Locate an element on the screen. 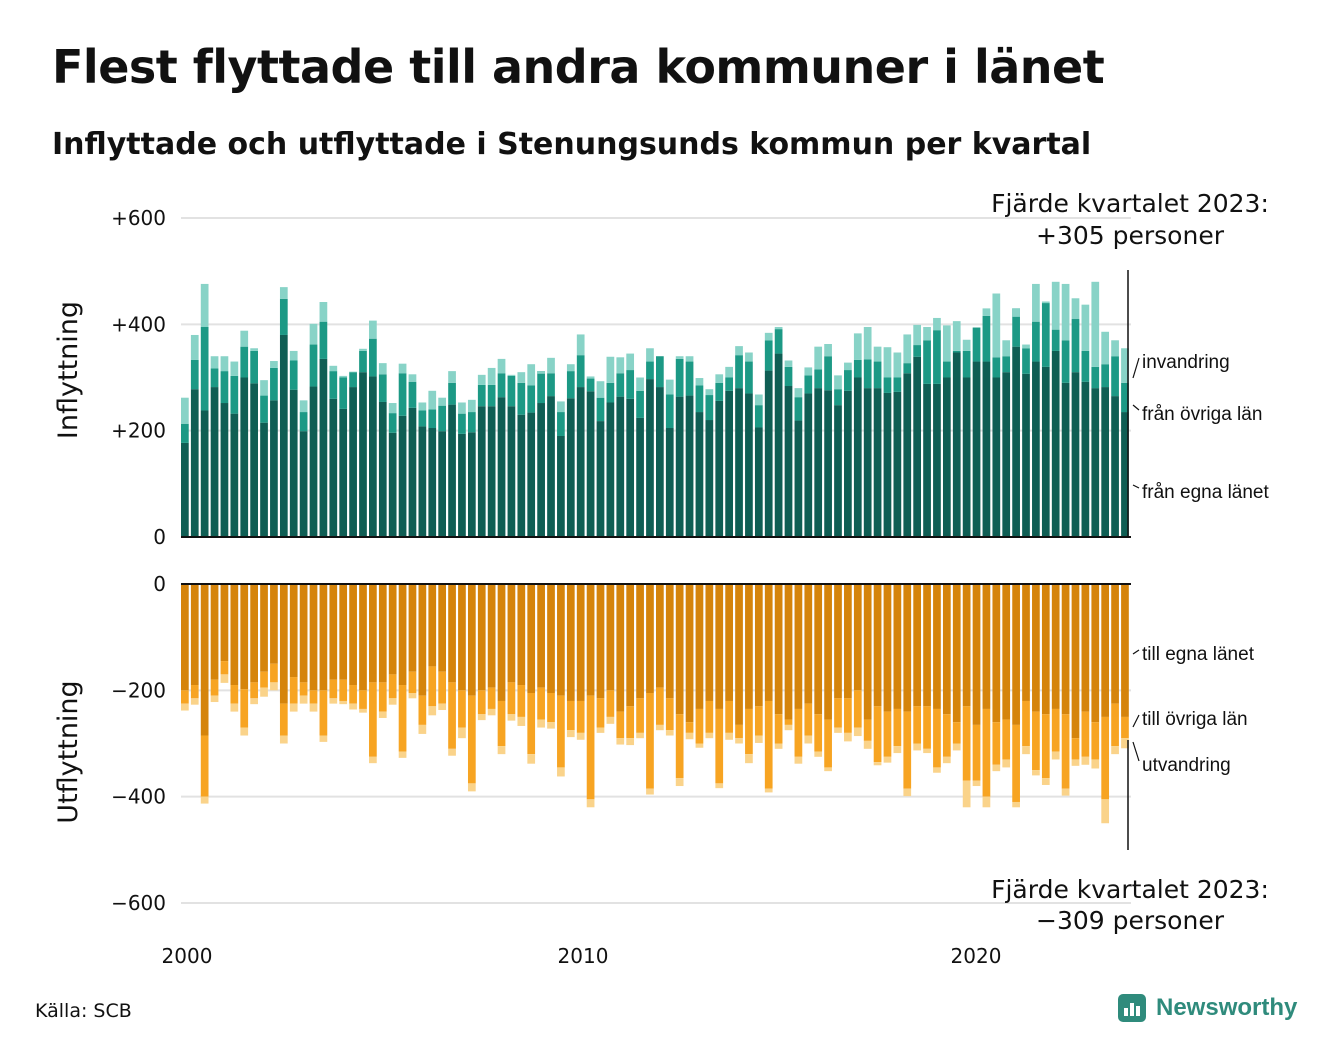  y-tick-label: −200 is located at coordinates (138, 690).